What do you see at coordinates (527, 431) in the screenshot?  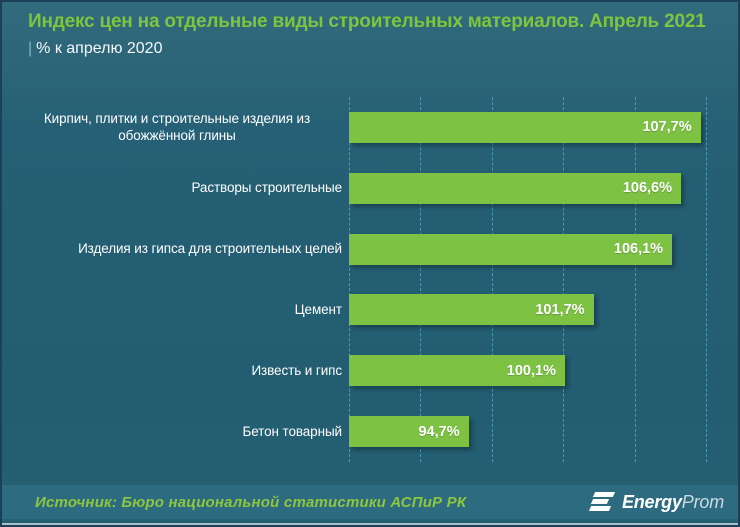 I see `bar-row: 94,7%` at bounding box center [527, 431].